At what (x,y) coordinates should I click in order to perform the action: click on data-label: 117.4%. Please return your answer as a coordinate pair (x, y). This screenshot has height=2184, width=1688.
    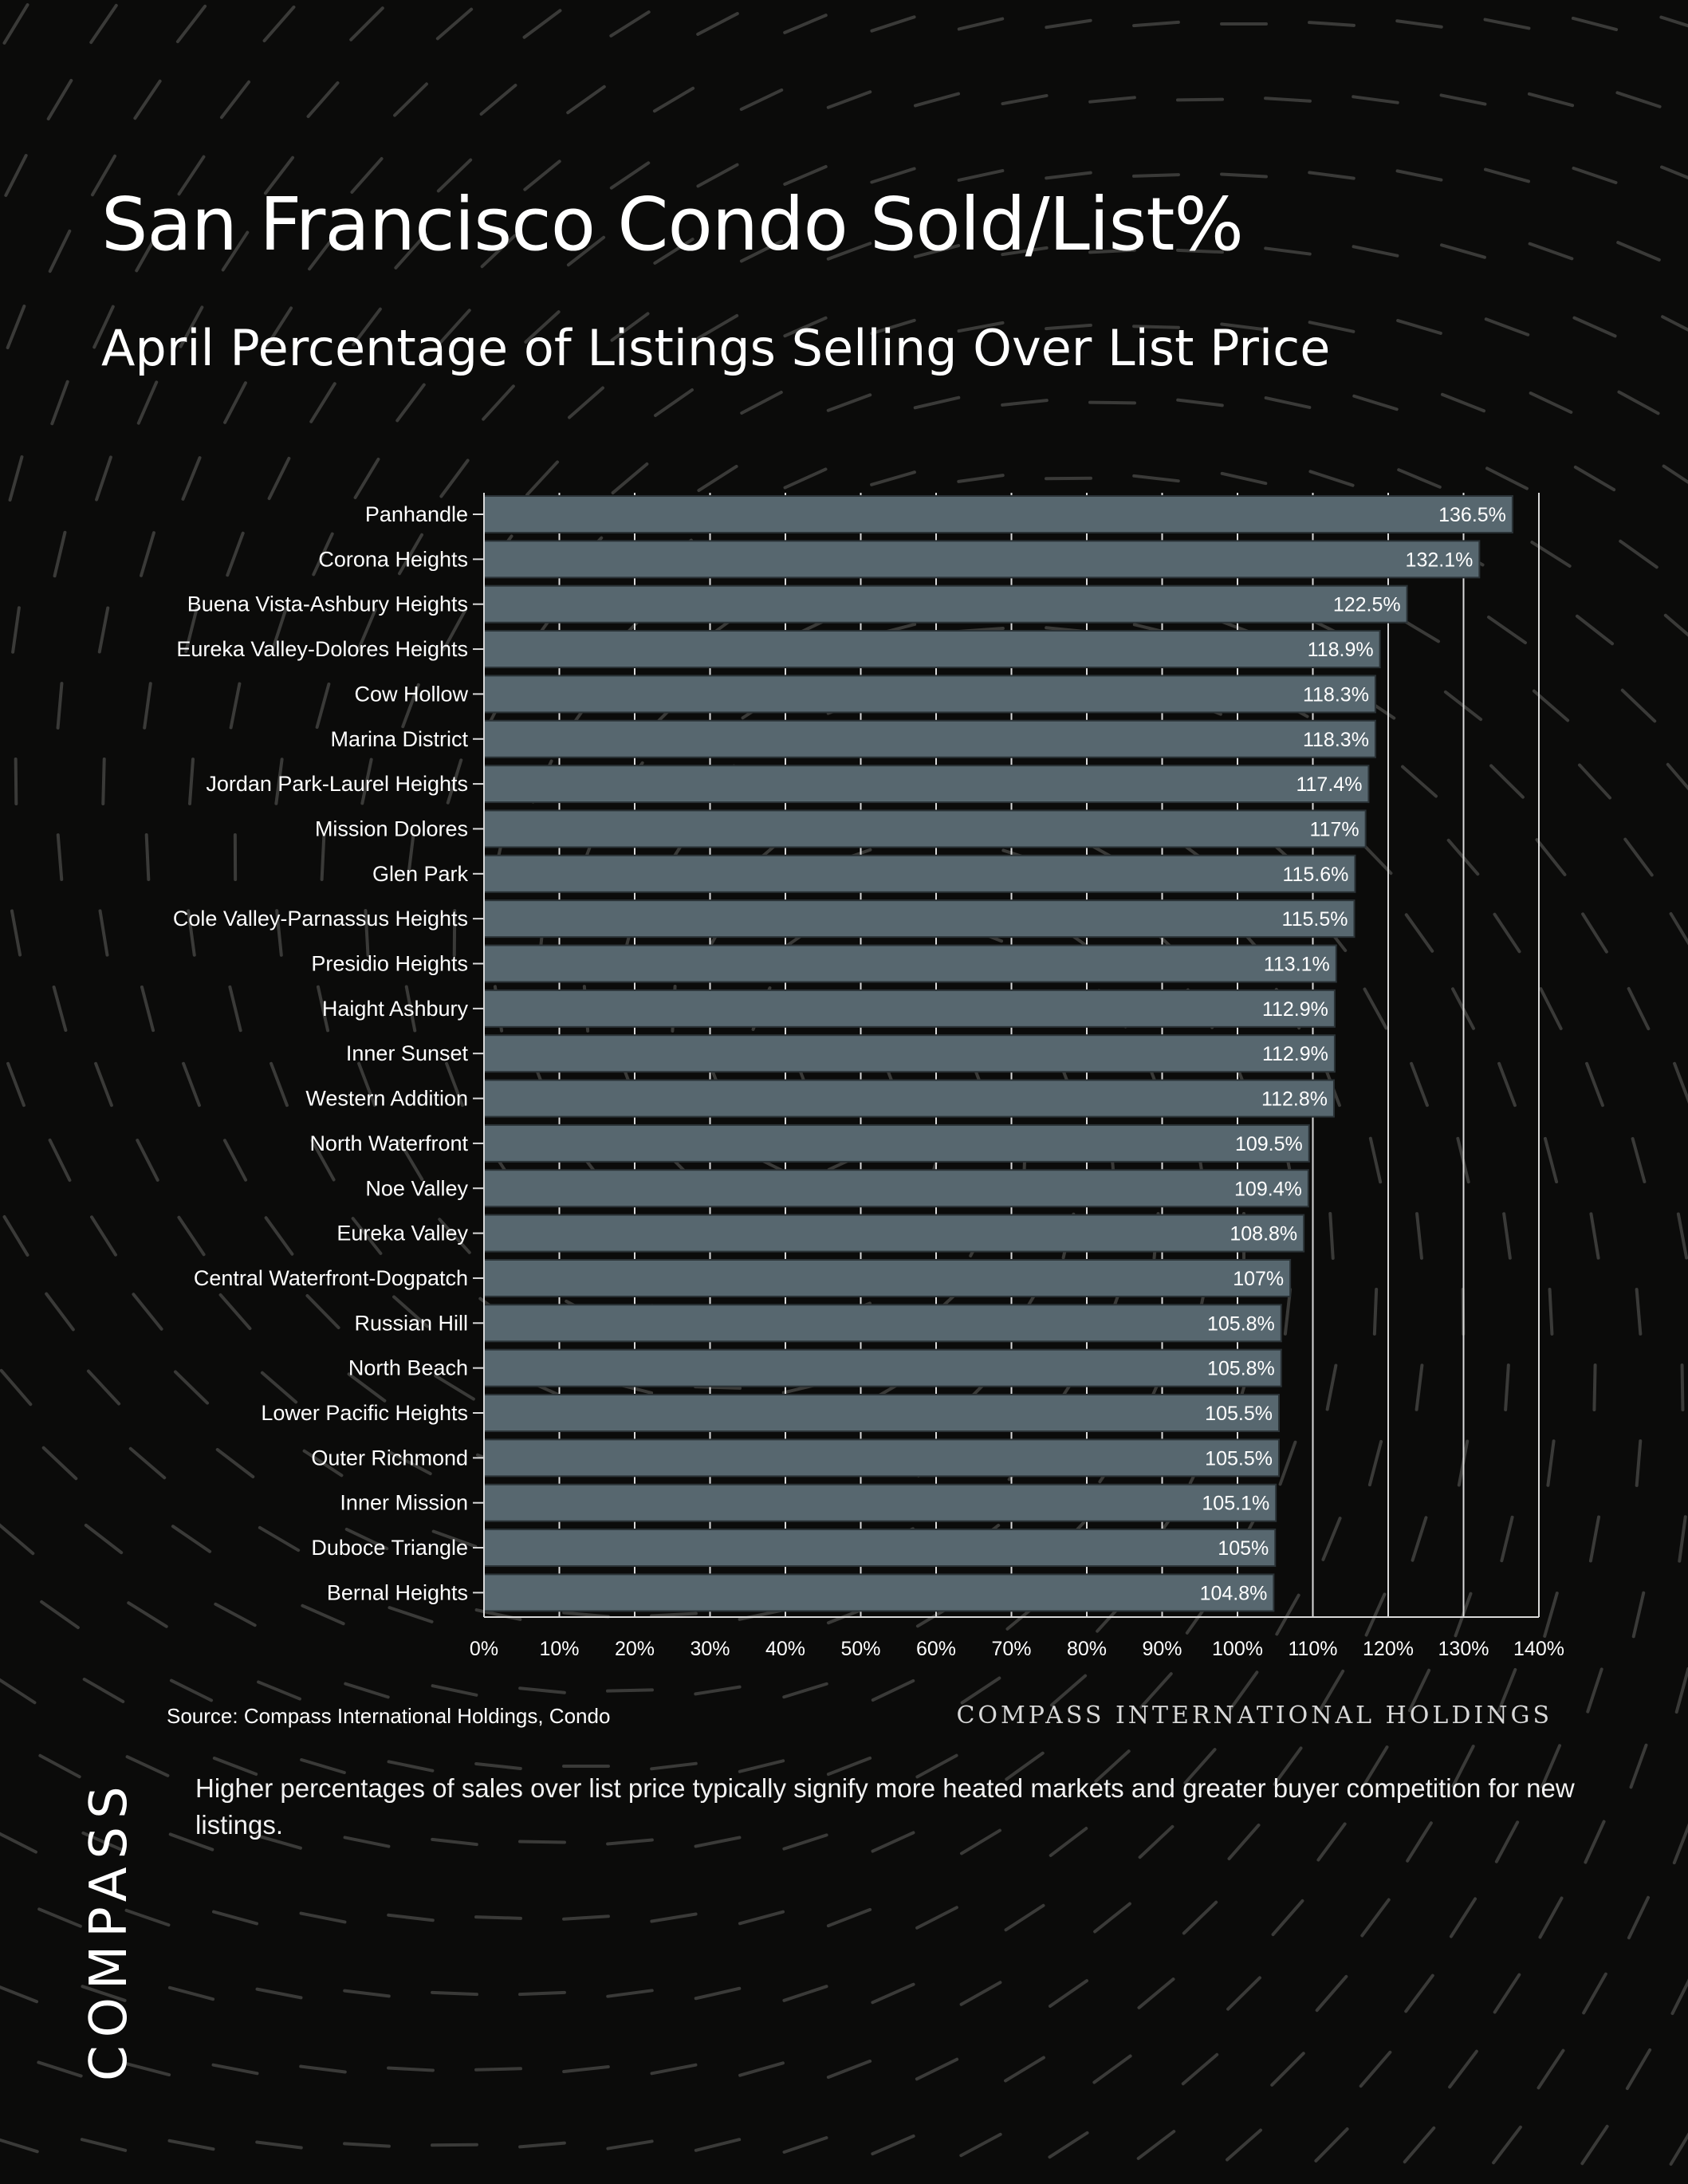
    Looking at the image, I should click on (1329, 784).